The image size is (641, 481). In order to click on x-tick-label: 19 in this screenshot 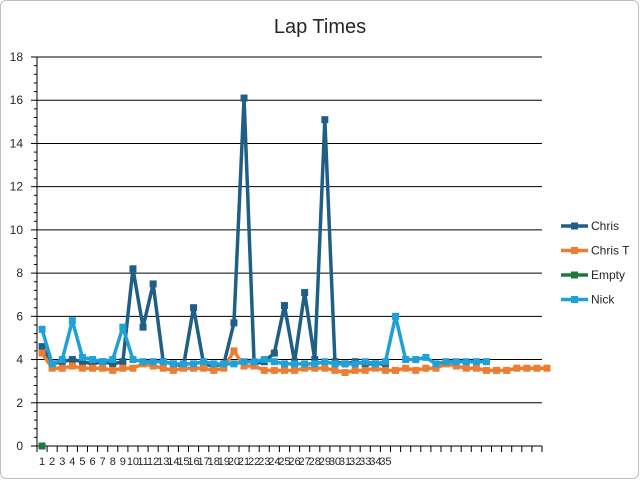, I will do `click(224, 462)`.